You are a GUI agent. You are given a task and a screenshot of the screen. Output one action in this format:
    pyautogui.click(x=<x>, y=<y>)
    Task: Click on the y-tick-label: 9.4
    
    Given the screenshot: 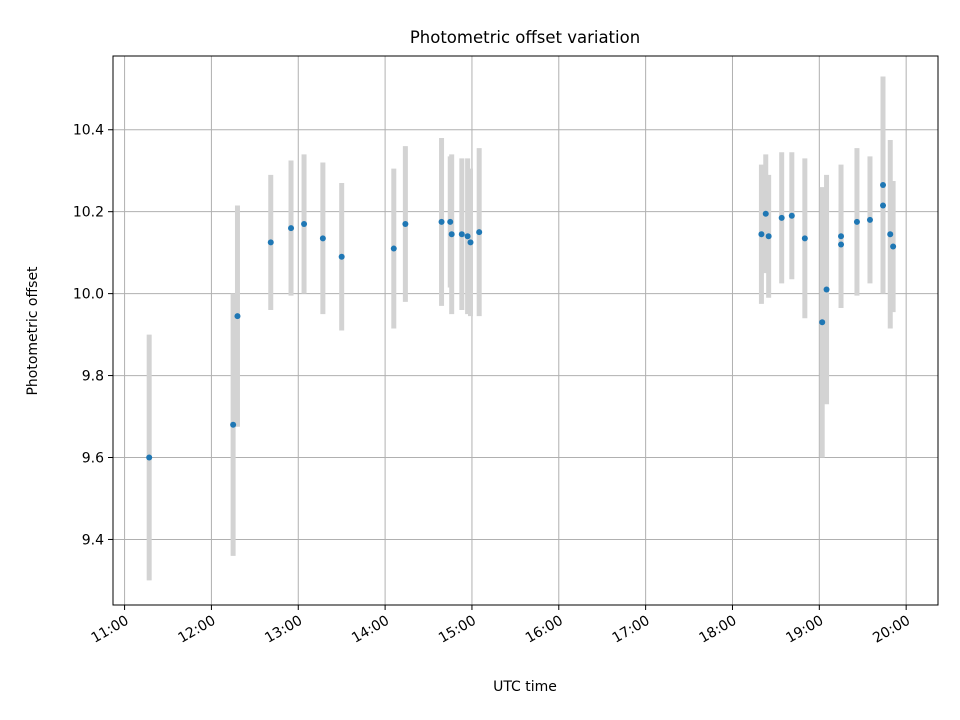 What is the action you would take?
    pyautogui.click(x=93, y=540)
    